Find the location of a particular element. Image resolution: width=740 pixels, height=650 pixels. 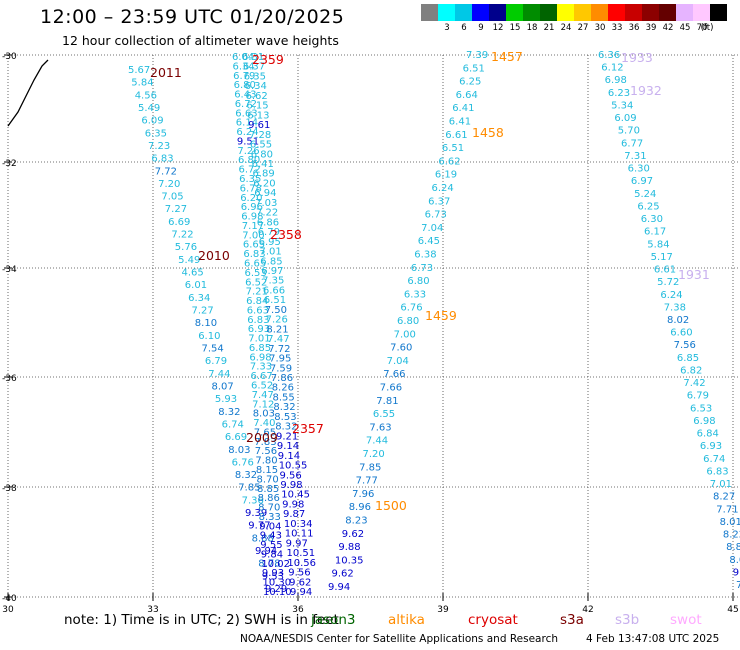

wave-height-label: 8.10 is located at coordinates (206, 323).